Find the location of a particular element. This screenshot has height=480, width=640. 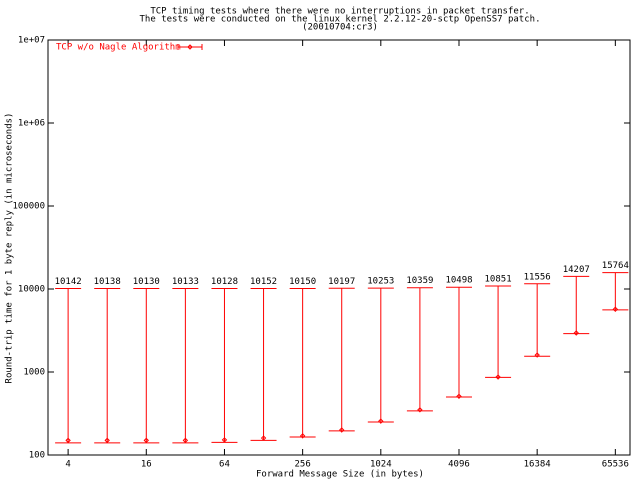

data-label: 11556 is located at coordinates (537, 277).